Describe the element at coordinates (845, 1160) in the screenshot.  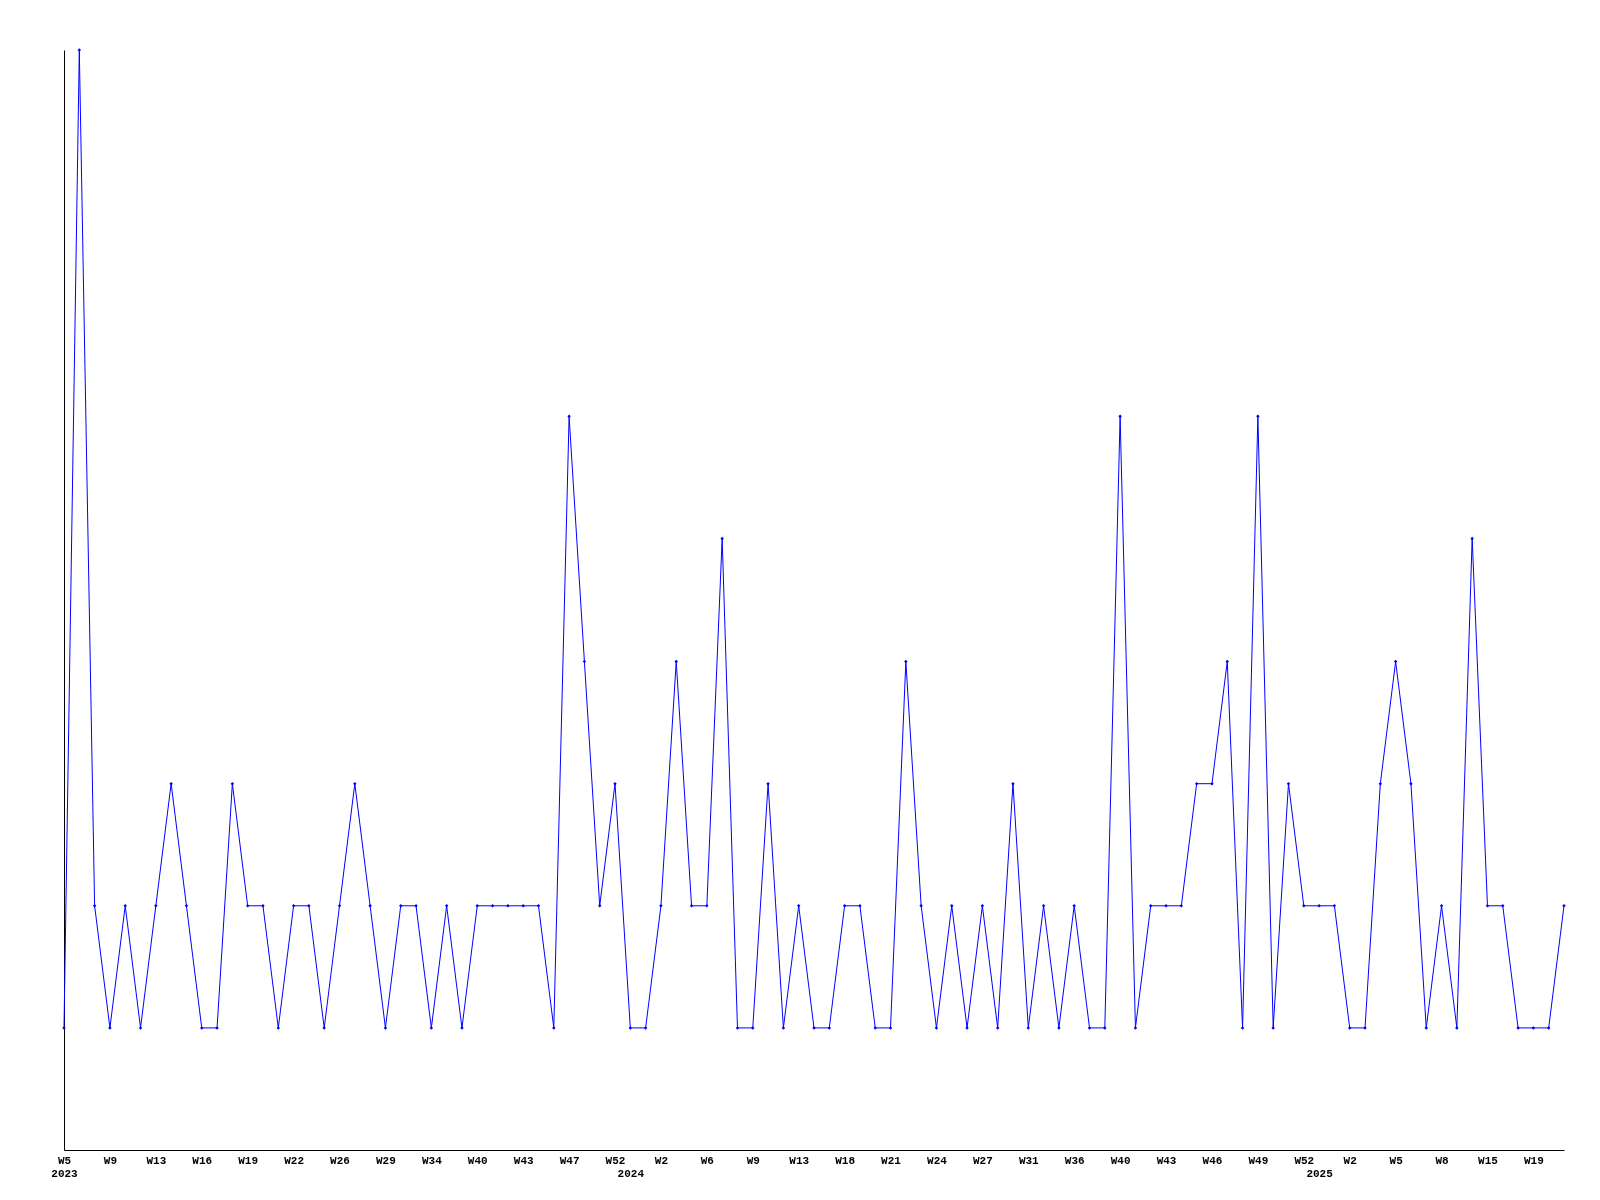
I see `x-tick-label: W18` at that location.